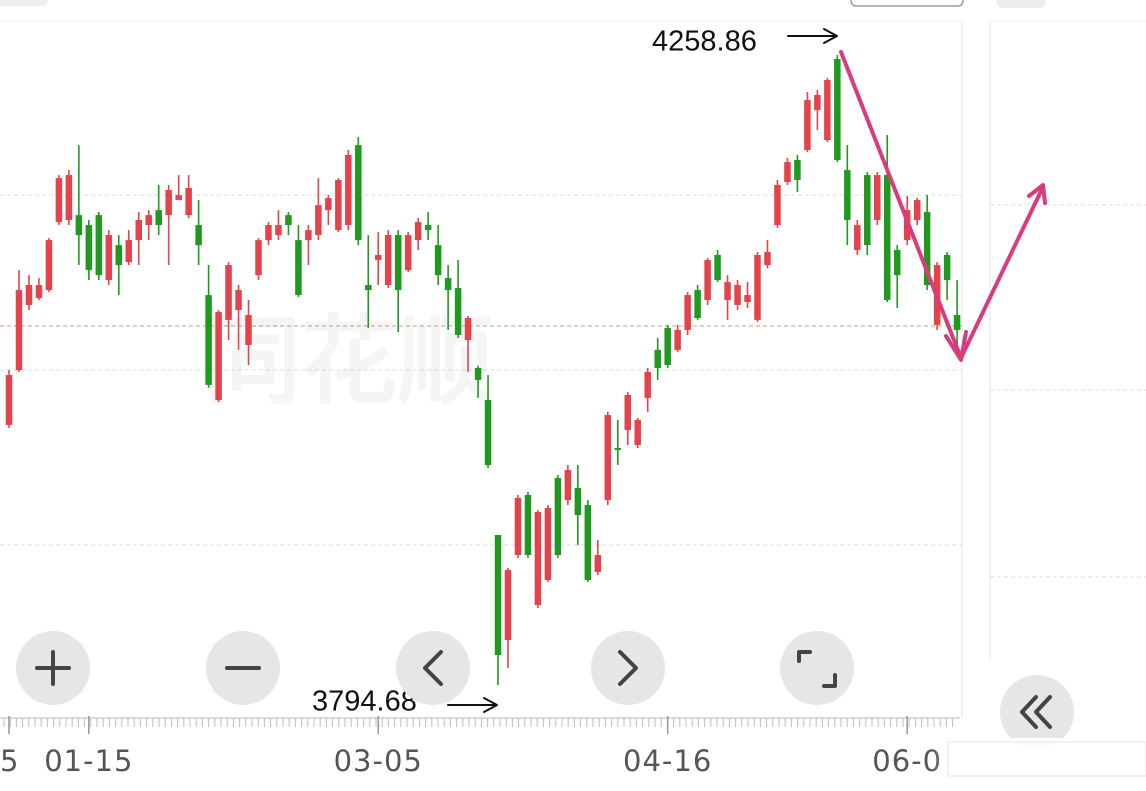 The image size is (1146, 791). What do you see at coordinates (907, 3) in the screenshot?
I see `top-button` at bounding box center [907, 3].